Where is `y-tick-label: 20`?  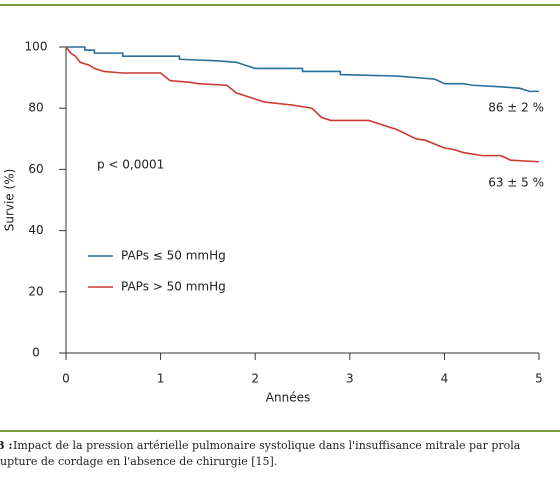 y-tick-label: 20 is located at coordinates (35, 291).